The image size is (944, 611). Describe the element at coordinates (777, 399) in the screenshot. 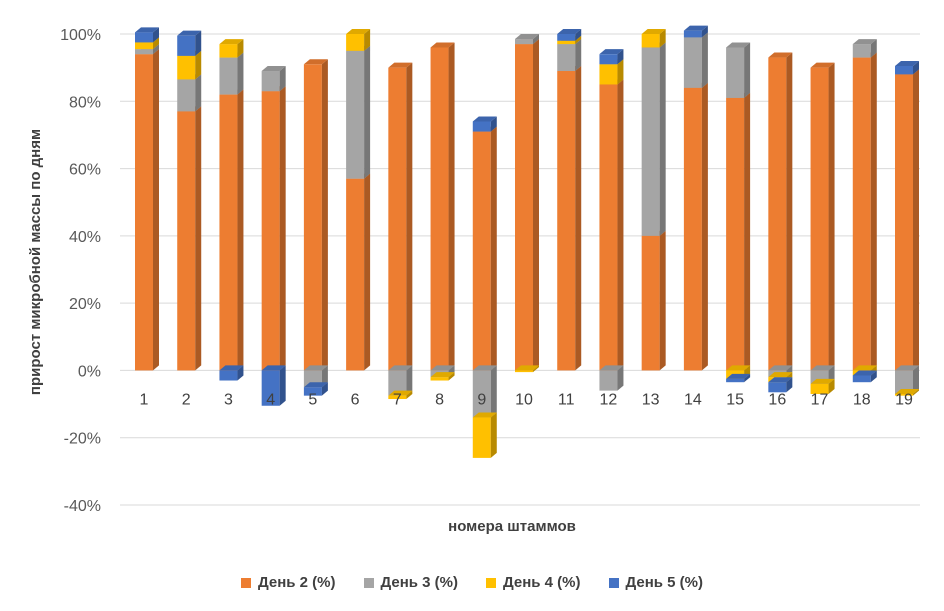

I see `x-tick-label: 16` at that location.